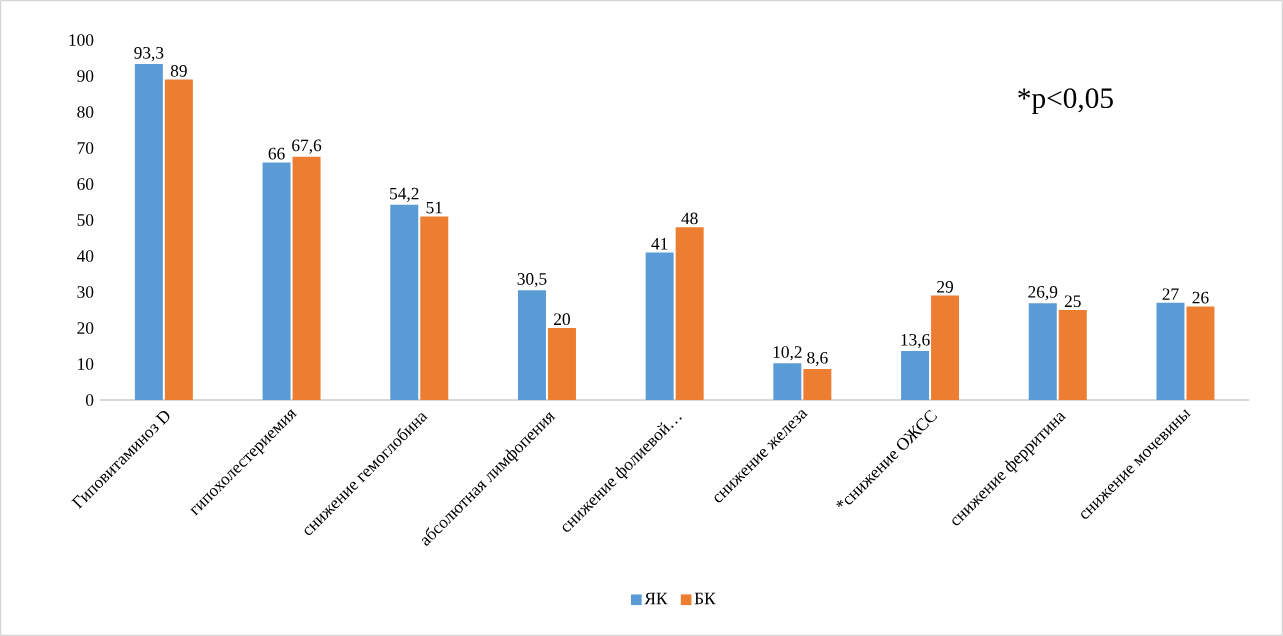 Image resolution: width=1283 pixels, height=636 pixels. What do you see at coordinates (404, 194) in the screenshot?
I see `data-label: 54,2` at bounding box center [404, 194].